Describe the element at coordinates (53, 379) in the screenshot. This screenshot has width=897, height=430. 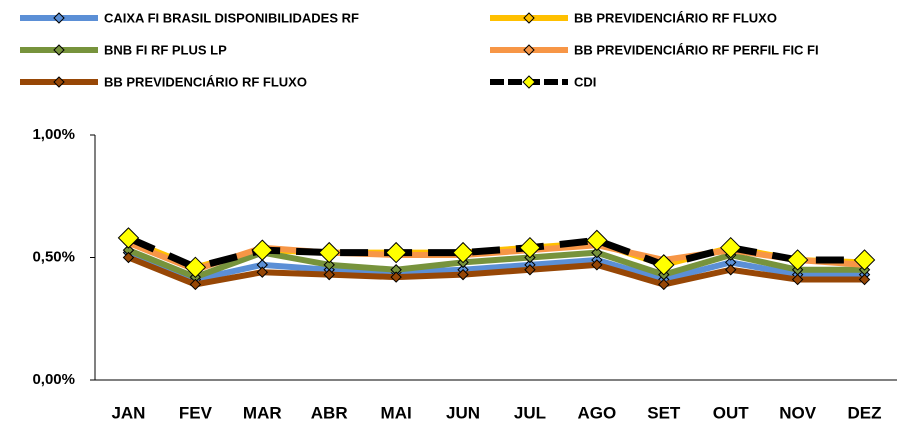
I see `y-tick-label: 0,00%` at that location.